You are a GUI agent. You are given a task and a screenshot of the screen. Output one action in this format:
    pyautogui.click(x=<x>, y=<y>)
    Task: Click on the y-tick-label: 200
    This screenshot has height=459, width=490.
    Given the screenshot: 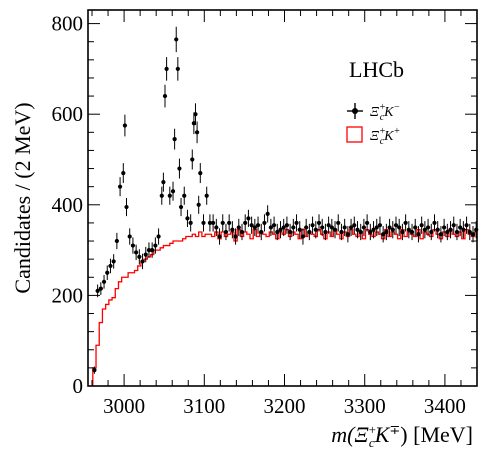 What is the action you would take?
    pyautogui.click(x=68, y=295)
    